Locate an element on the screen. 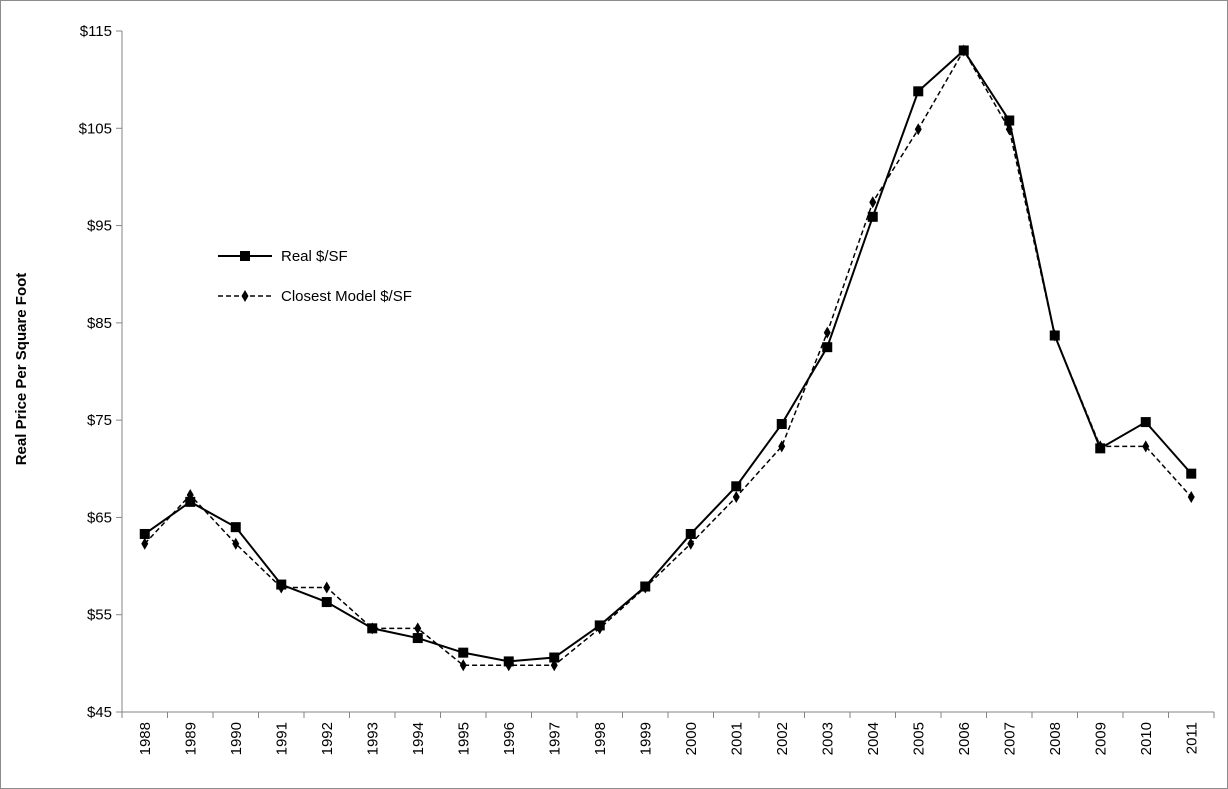 Image resolution: width=1228 pixels, height=789 pixels. x-tick-label: 1988 is located at coordinates (145, 738).